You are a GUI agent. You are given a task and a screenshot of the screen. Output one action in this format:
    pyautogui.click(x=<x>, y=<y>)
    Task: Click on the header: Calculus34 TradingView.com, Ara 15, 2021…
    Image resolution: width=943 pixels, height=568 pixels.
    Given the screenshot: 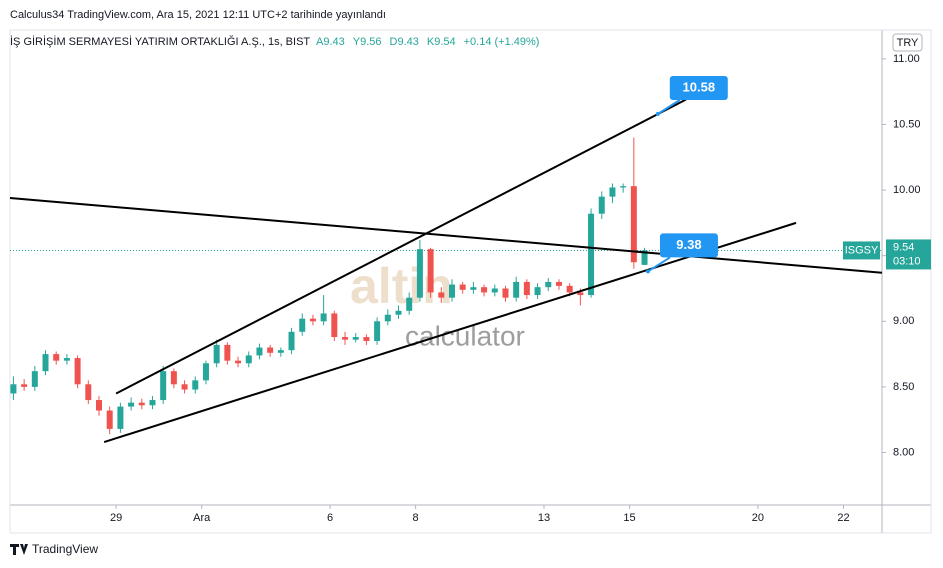 What is the action you would take?
    pyautogui.click(x=198, y=15)
    